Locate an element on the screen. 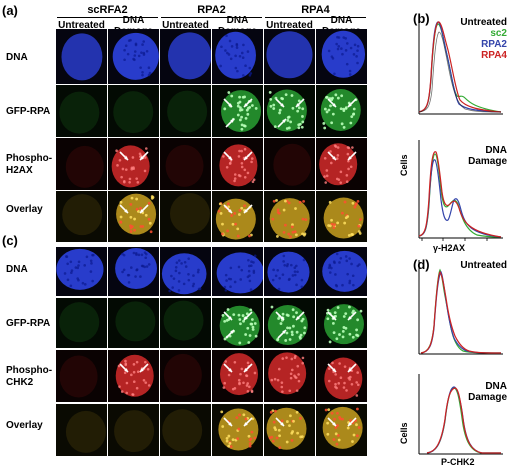 This screenshot has height=468, width=511. panel-a-label: (a) is located at coordinates (10, 10).